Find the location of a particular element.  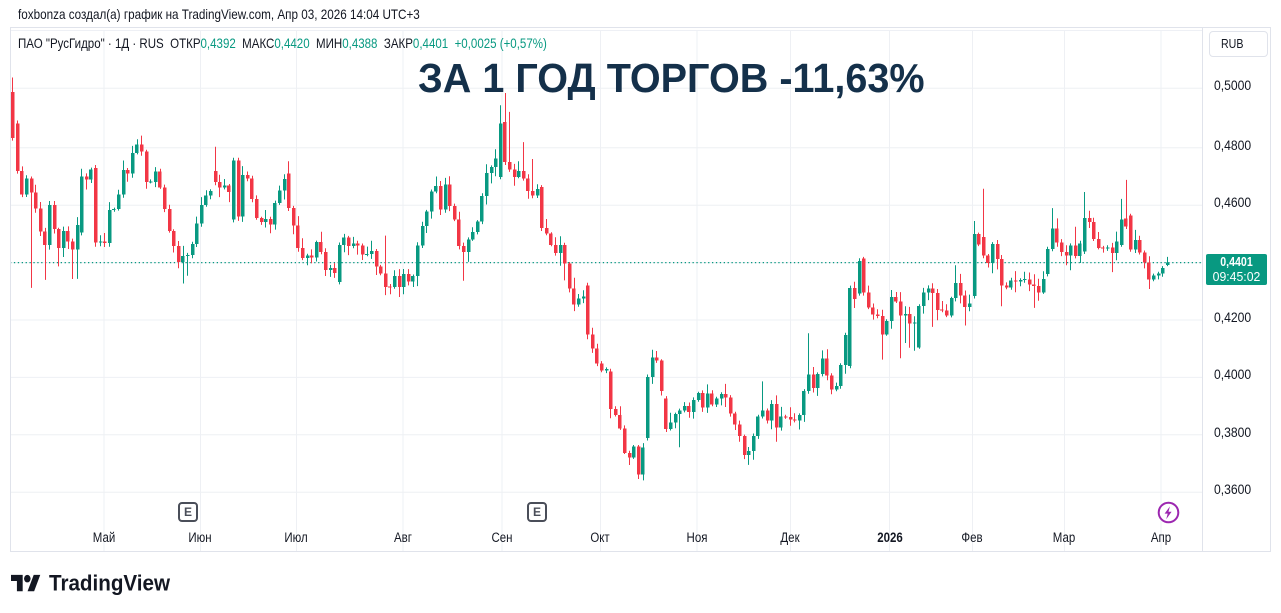

svg-text: TradingView is located at coordinates (109, 583).